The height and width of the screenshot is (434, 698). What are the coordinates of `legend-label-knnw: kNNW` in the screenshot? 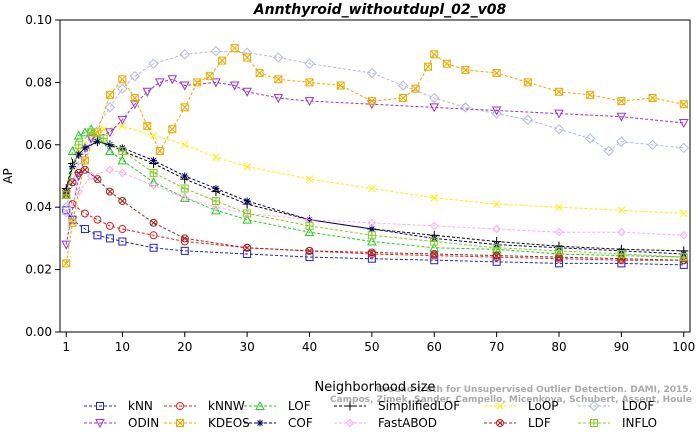 It's located at (226, 406).